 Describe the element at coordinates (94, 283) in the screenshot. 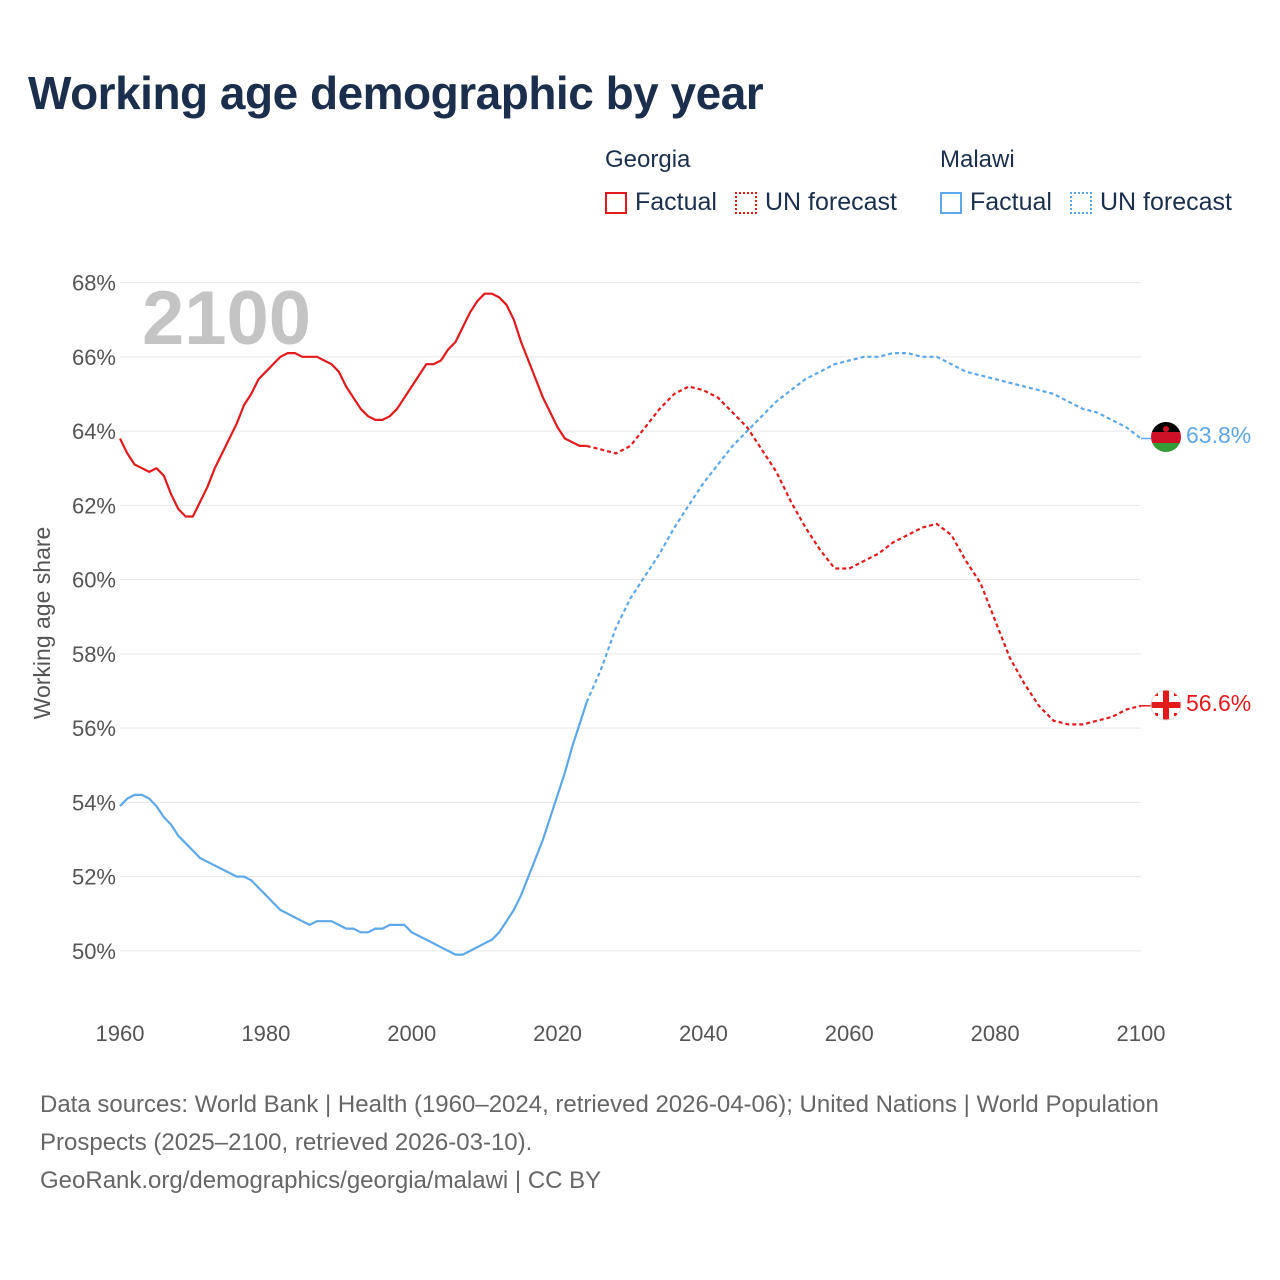

I see `y-tick-label: 68%` at that location.